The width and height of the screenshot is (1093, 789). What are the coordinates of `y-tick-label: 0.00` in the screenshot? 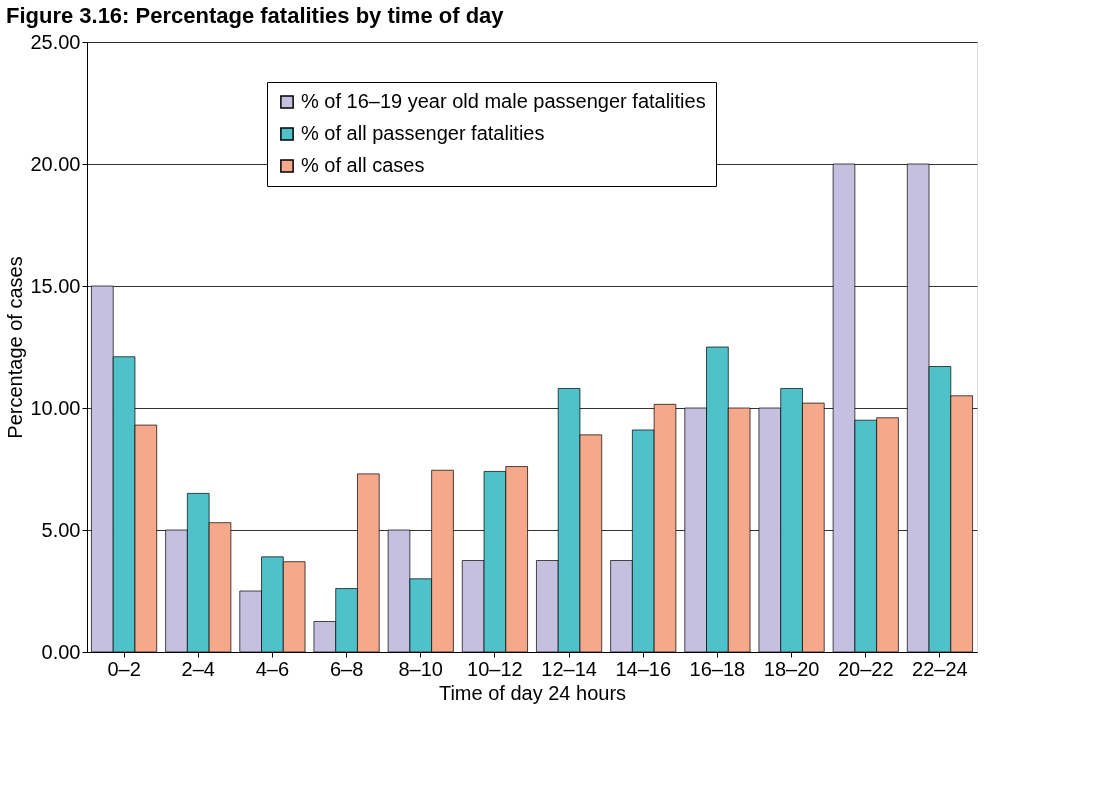 It's located at (61, 651).